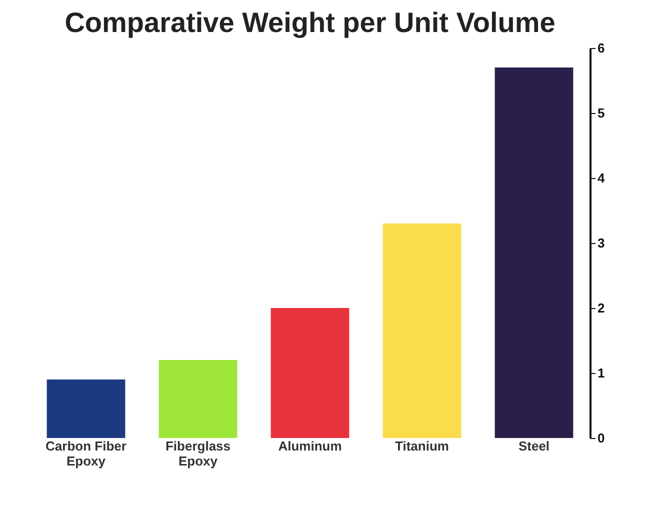 The image size is (662, 522). Describe the element at coordinates (601, 48) in the screenshot. I see `y-tick-label: 6` at that location.